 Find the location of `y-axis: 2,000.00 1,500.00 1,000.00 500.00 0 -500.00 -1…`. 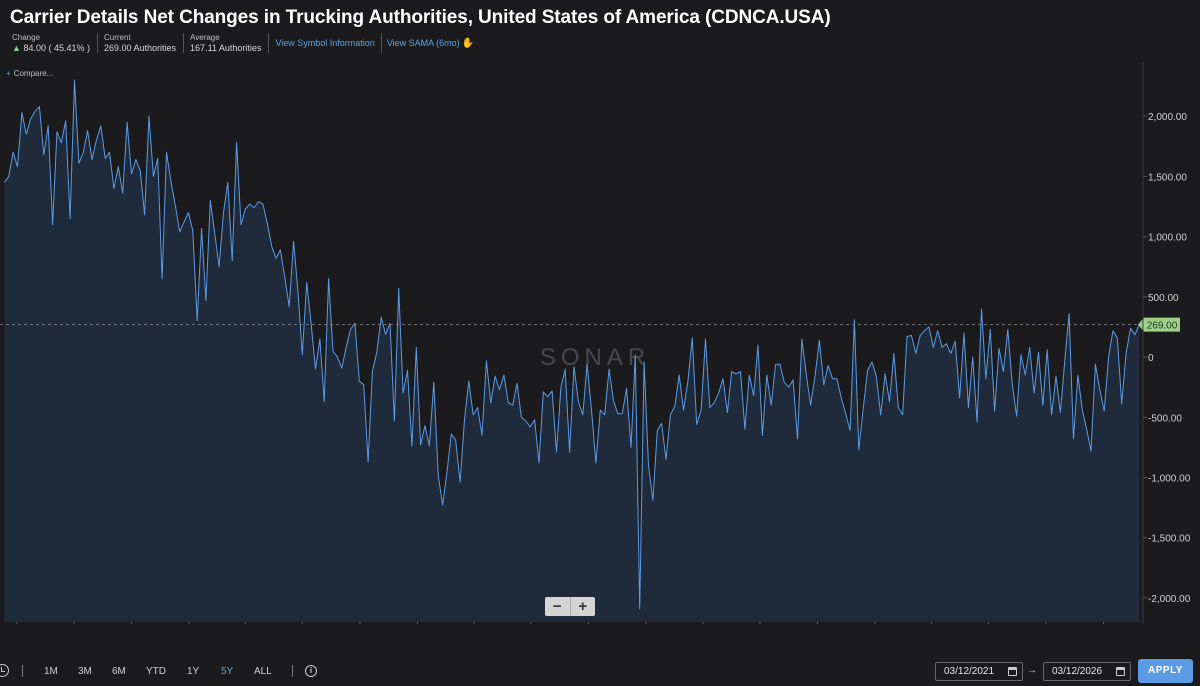

y-axis: 2,000.00 1,500.00 1,000.00 500.00 0 -500.00 -1… is located at coordinates (1167, 358).